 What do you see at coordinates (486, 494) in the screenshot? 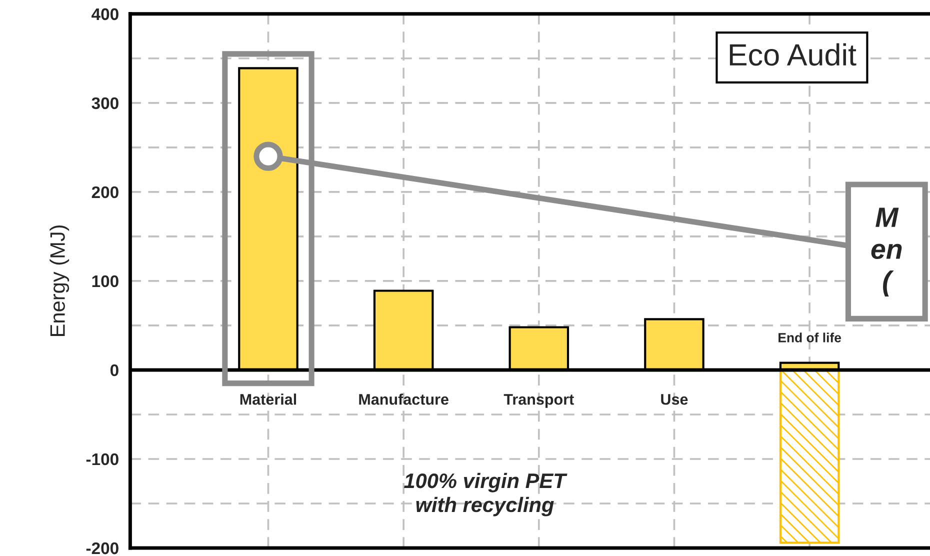
I see `annotation: 100% virgin PET with recycling` at bounding box center [486, 494].